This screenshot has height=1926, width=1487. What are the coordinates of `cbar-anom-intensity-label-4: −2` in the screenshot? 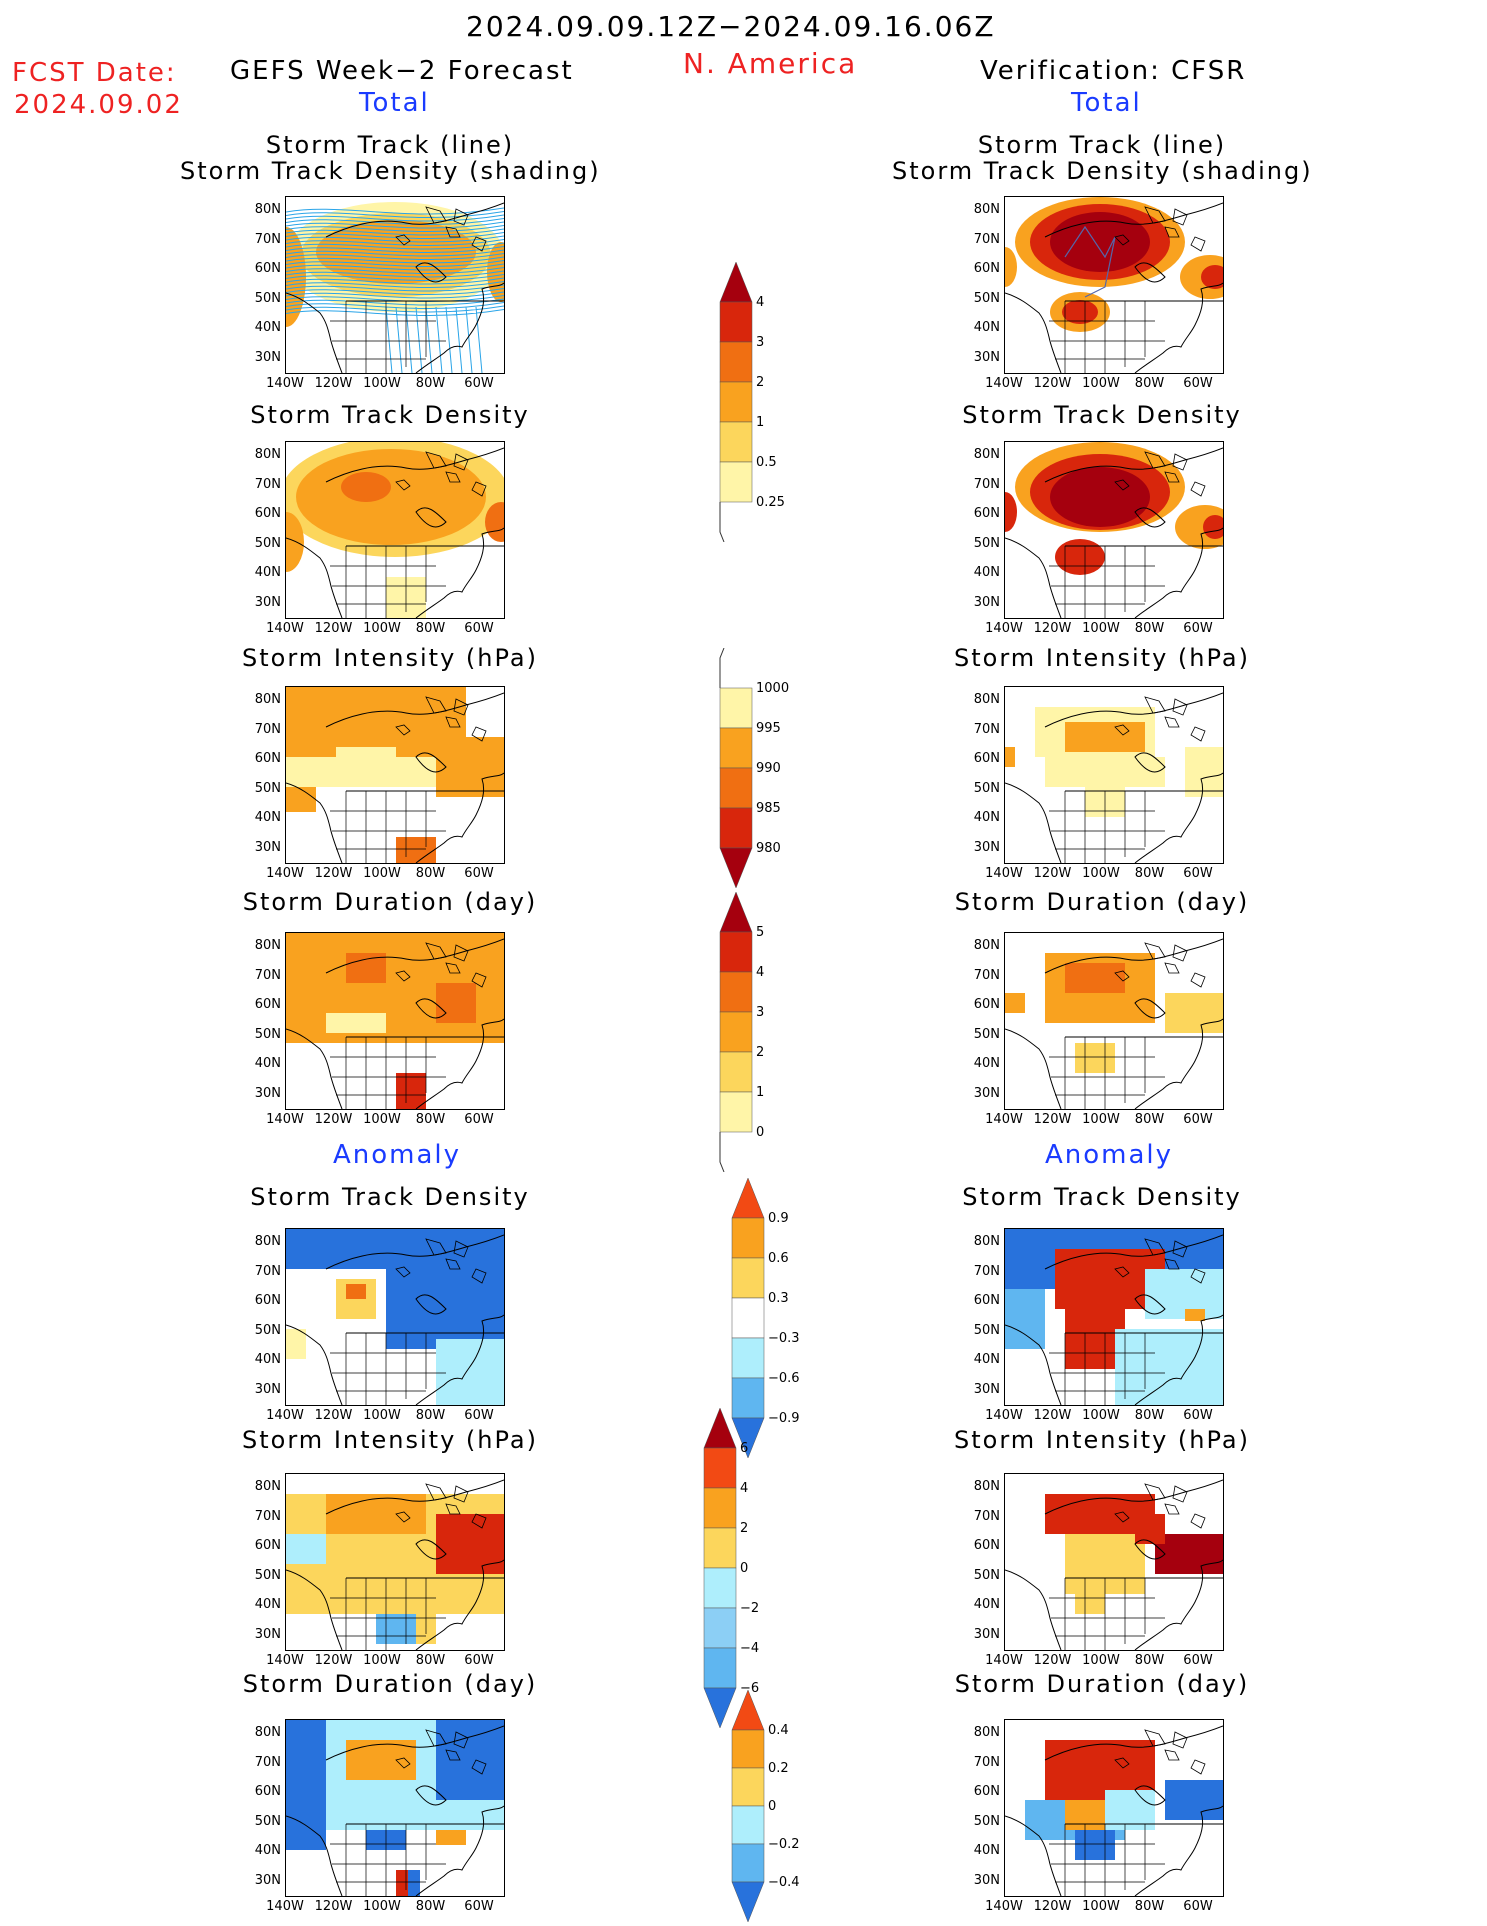 It's located at (750, 1608).